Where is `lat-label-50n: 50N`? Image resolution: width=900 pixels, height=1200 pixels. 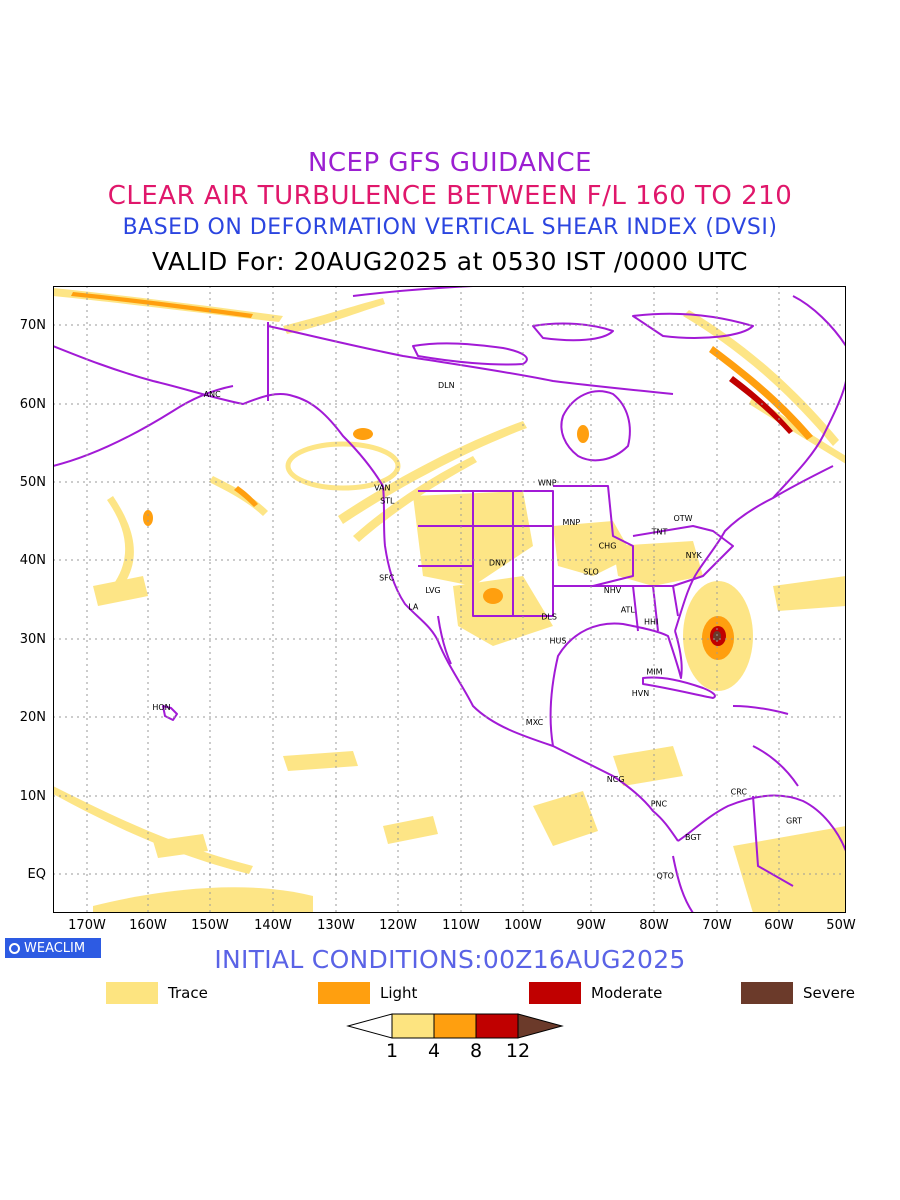 lat-label-50n: 50N is located at coordinates (32, 482).